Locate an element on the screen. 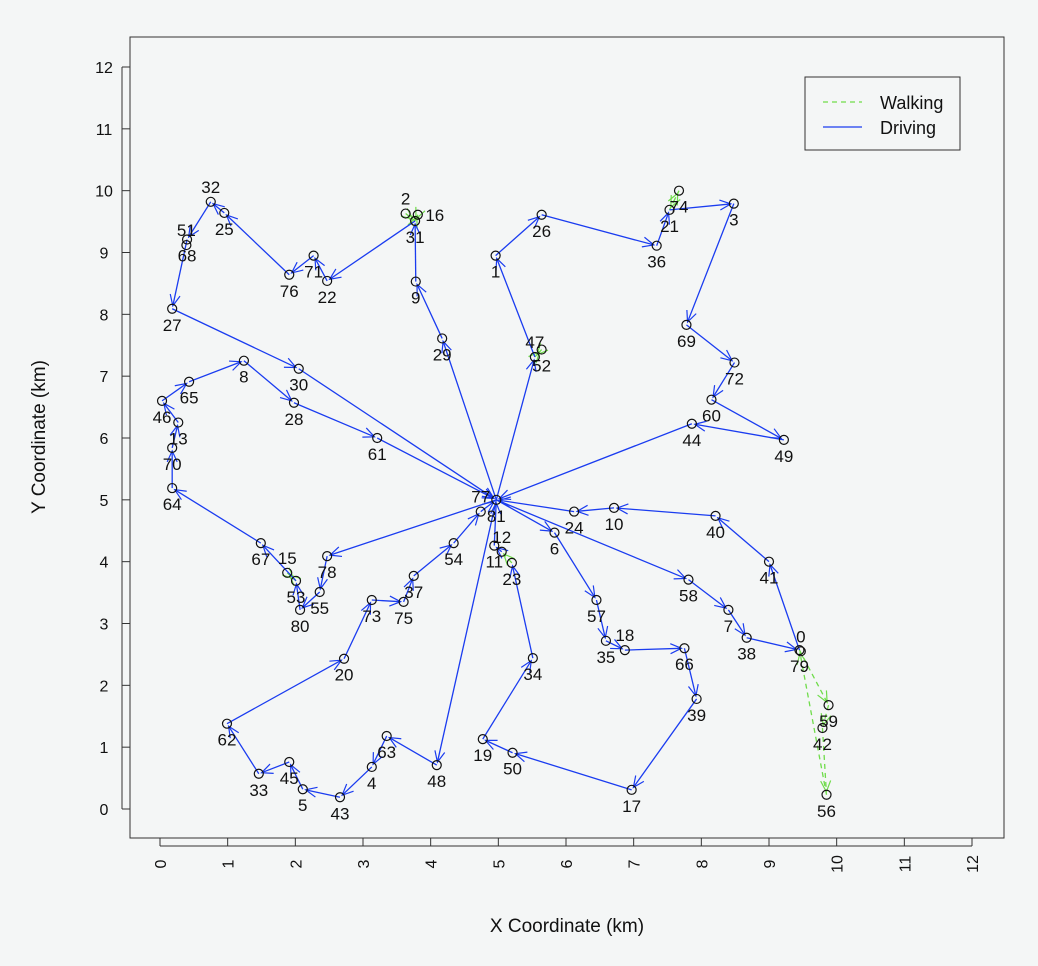 This screenshot has height=966, width=1038. location-label: 32 is located at coordinates (210, 187).